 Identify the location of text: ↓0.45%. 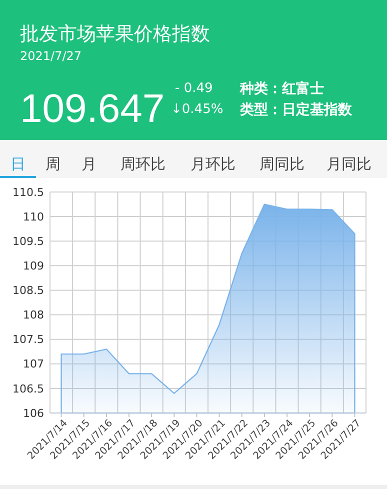
(197, 109).